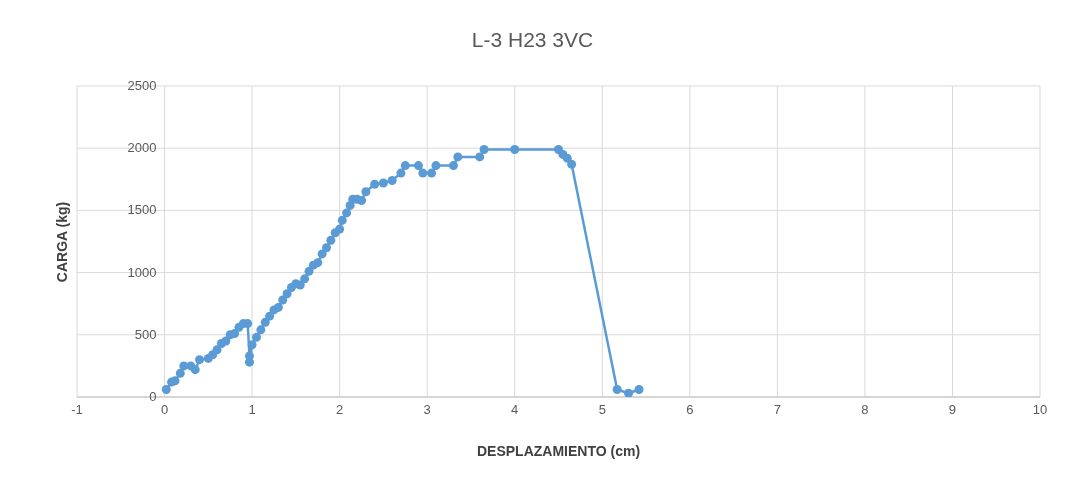  I want to click on x-tick-label: 8, so click(865, 410).